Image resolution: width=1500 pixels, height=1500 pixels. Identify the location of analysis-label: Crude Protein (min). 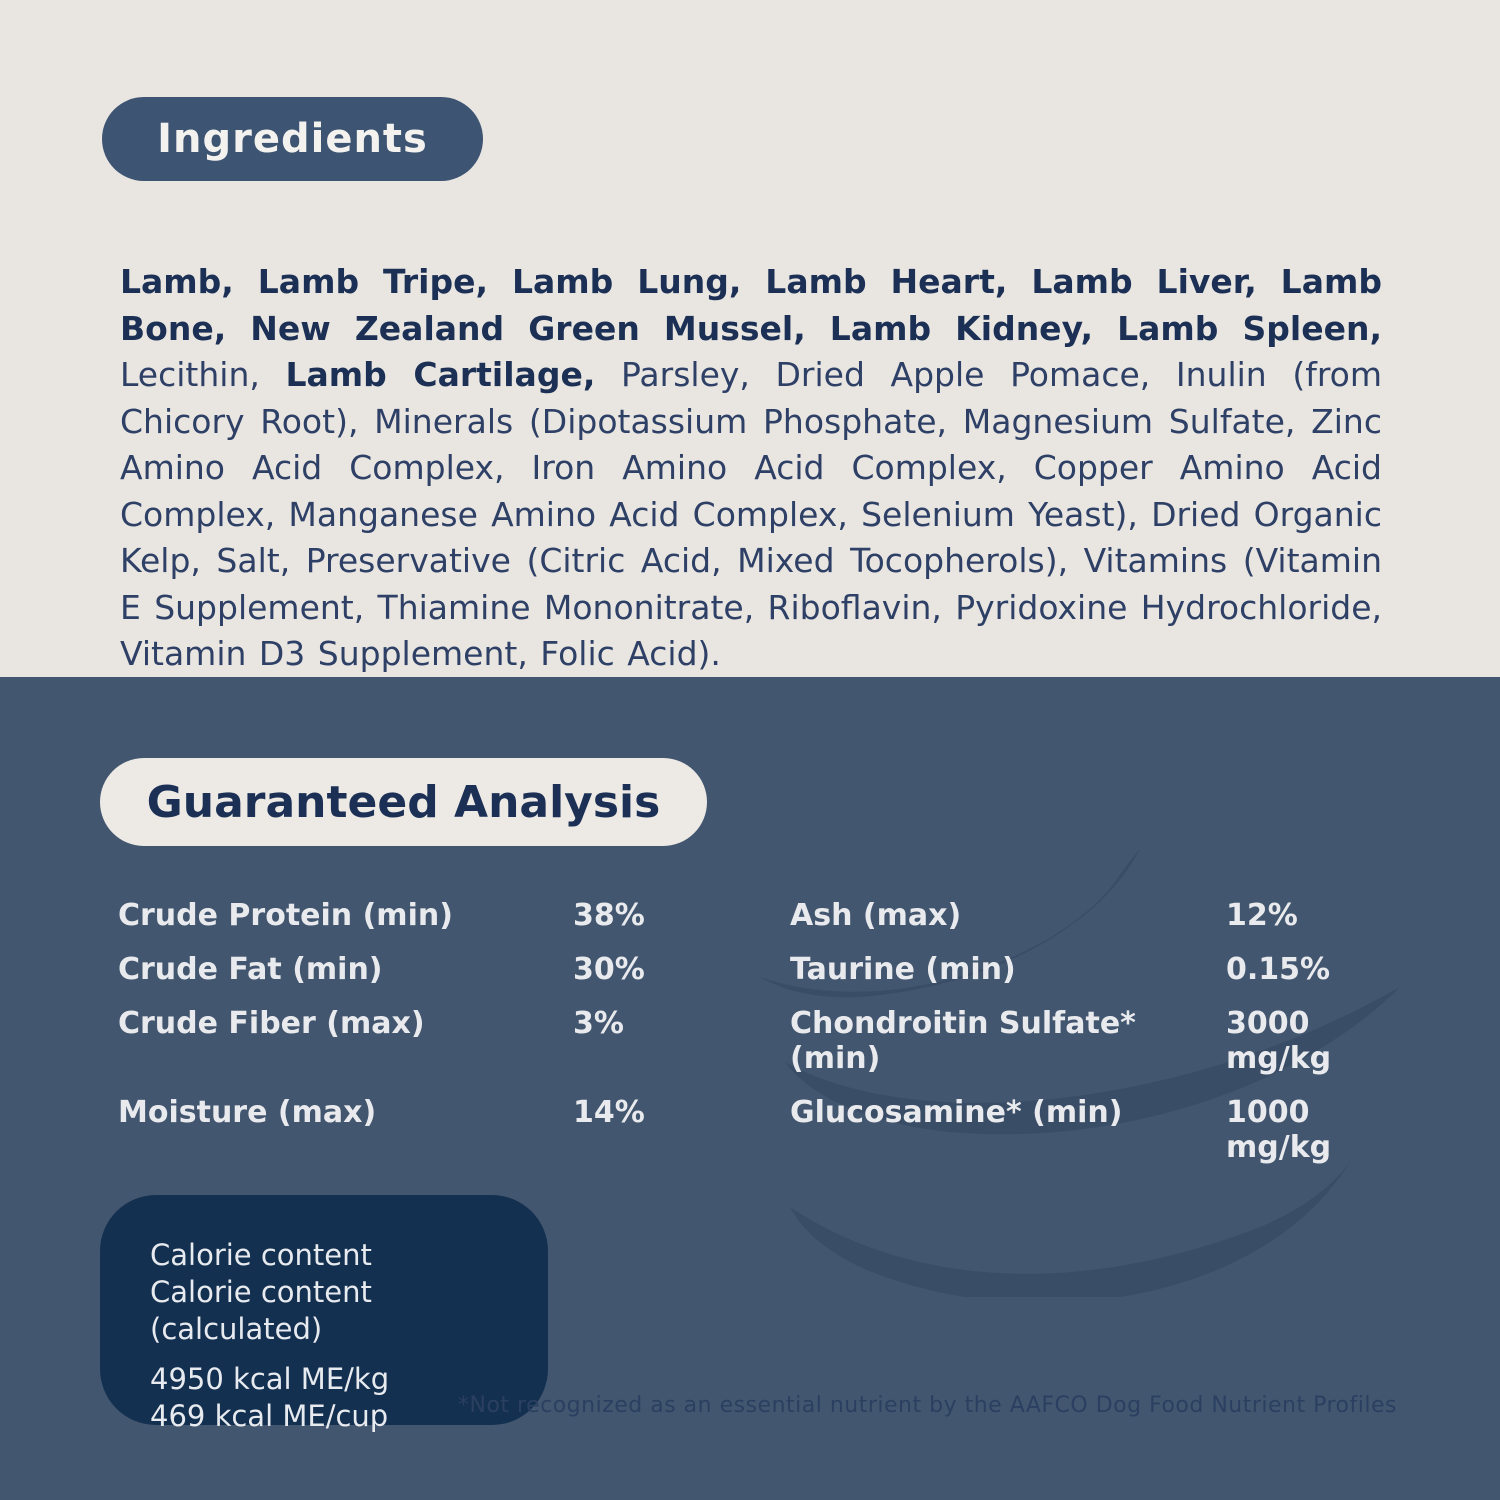
(285, 915).